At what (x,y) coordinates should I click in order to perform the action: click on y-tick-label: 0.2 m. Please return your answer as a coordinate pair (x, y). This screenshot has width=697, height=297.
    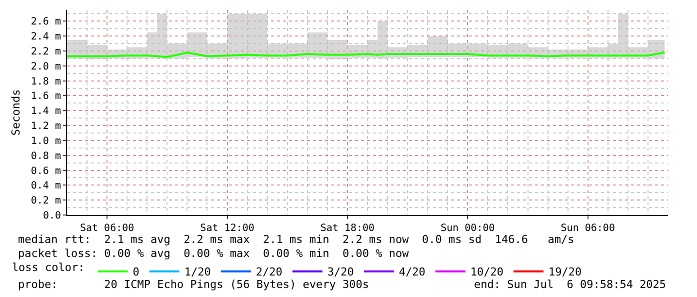
    Looking at the image, I should click on (45, 201).